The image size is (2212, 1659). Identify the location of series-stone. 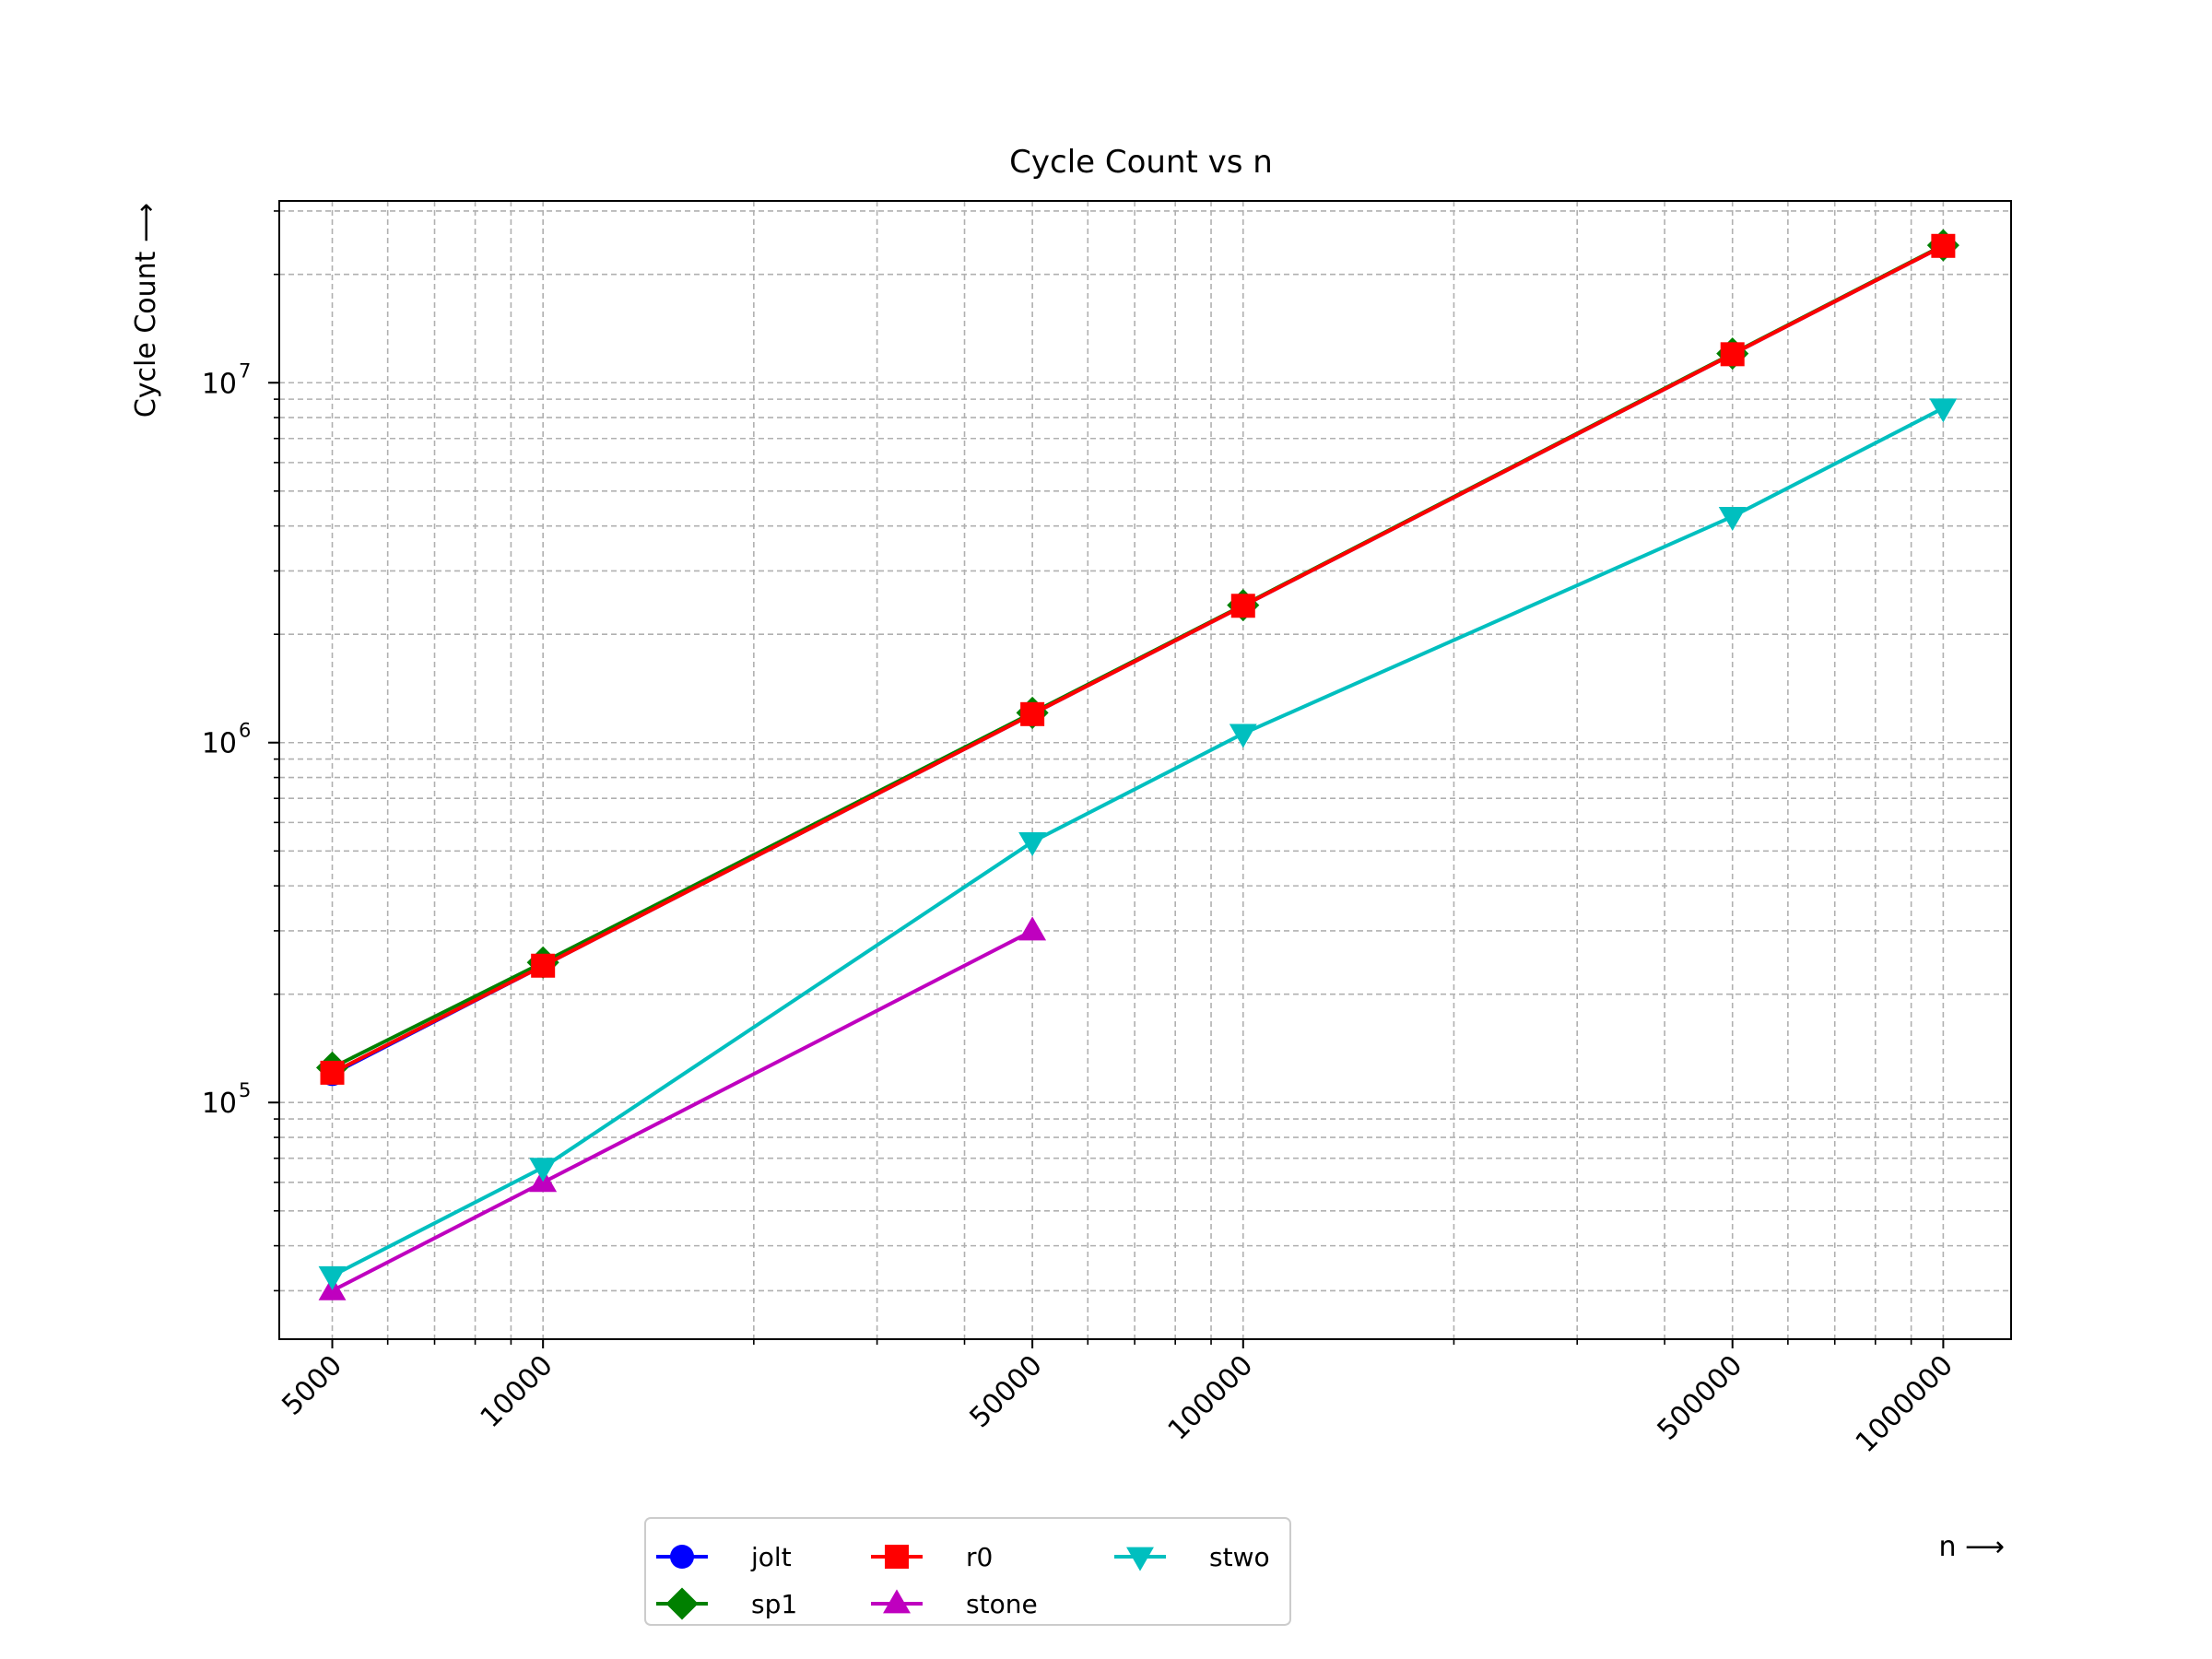
(682, 1108).